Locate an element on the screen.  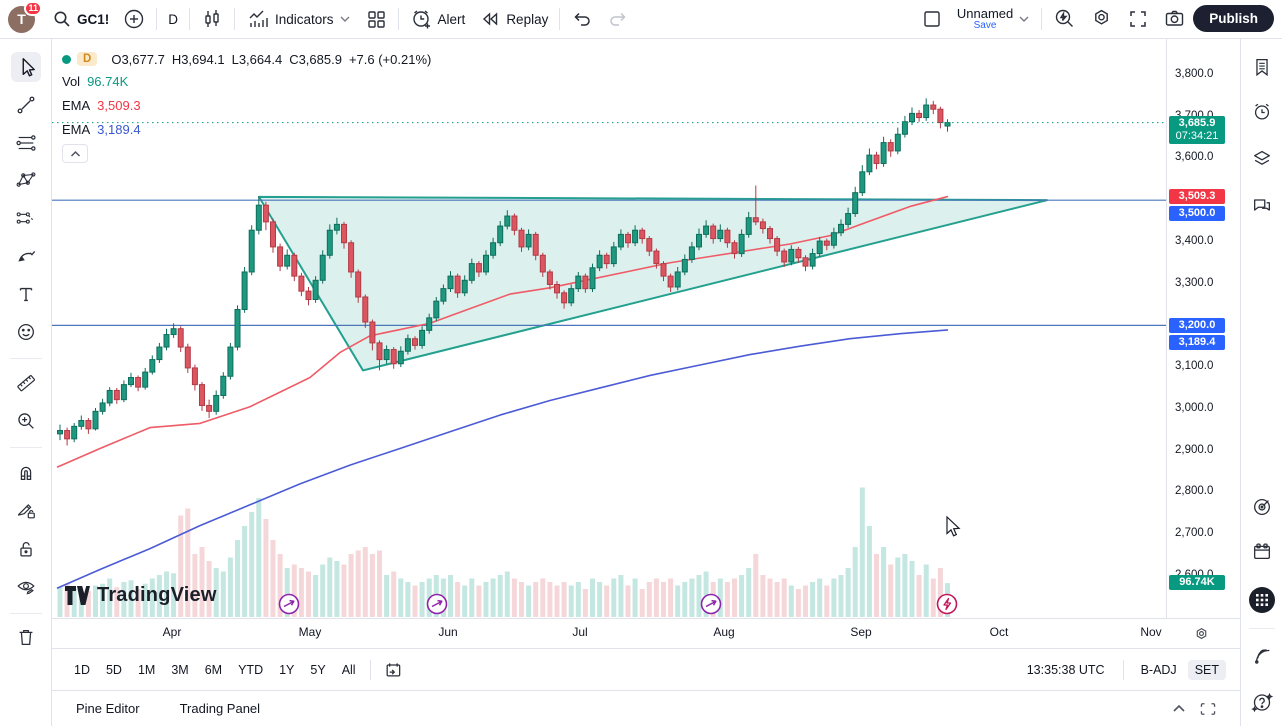
range-button-1d: 1D is located at coordinates (82, 669).